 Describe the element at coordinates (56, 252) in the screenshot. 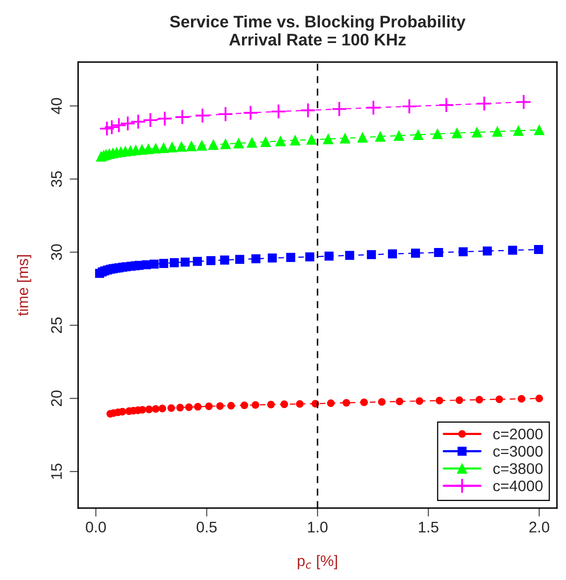

I see `y-tick-label: 30` at that location.